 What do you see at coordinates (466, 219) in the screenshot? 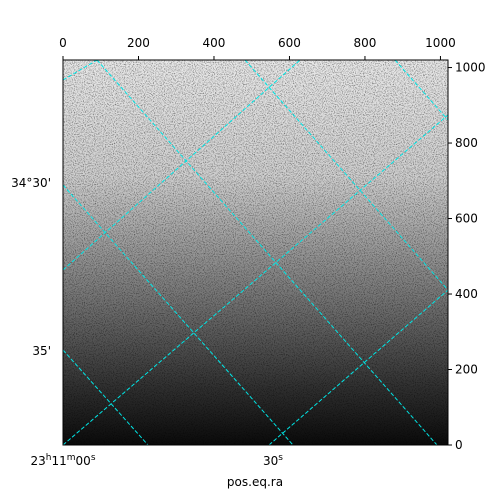
I see `y-tick-label: 600` at bounding box center [466, 219].